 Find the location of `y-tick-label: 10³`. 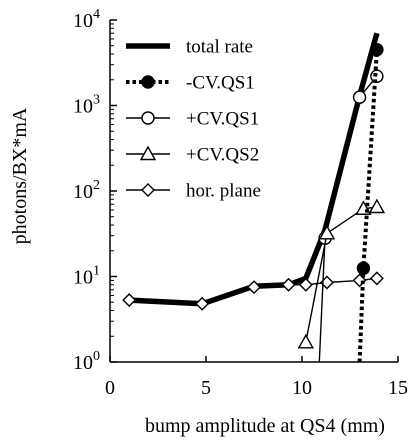

y-tick-label: 10³ is located at coordinates (86, 105).